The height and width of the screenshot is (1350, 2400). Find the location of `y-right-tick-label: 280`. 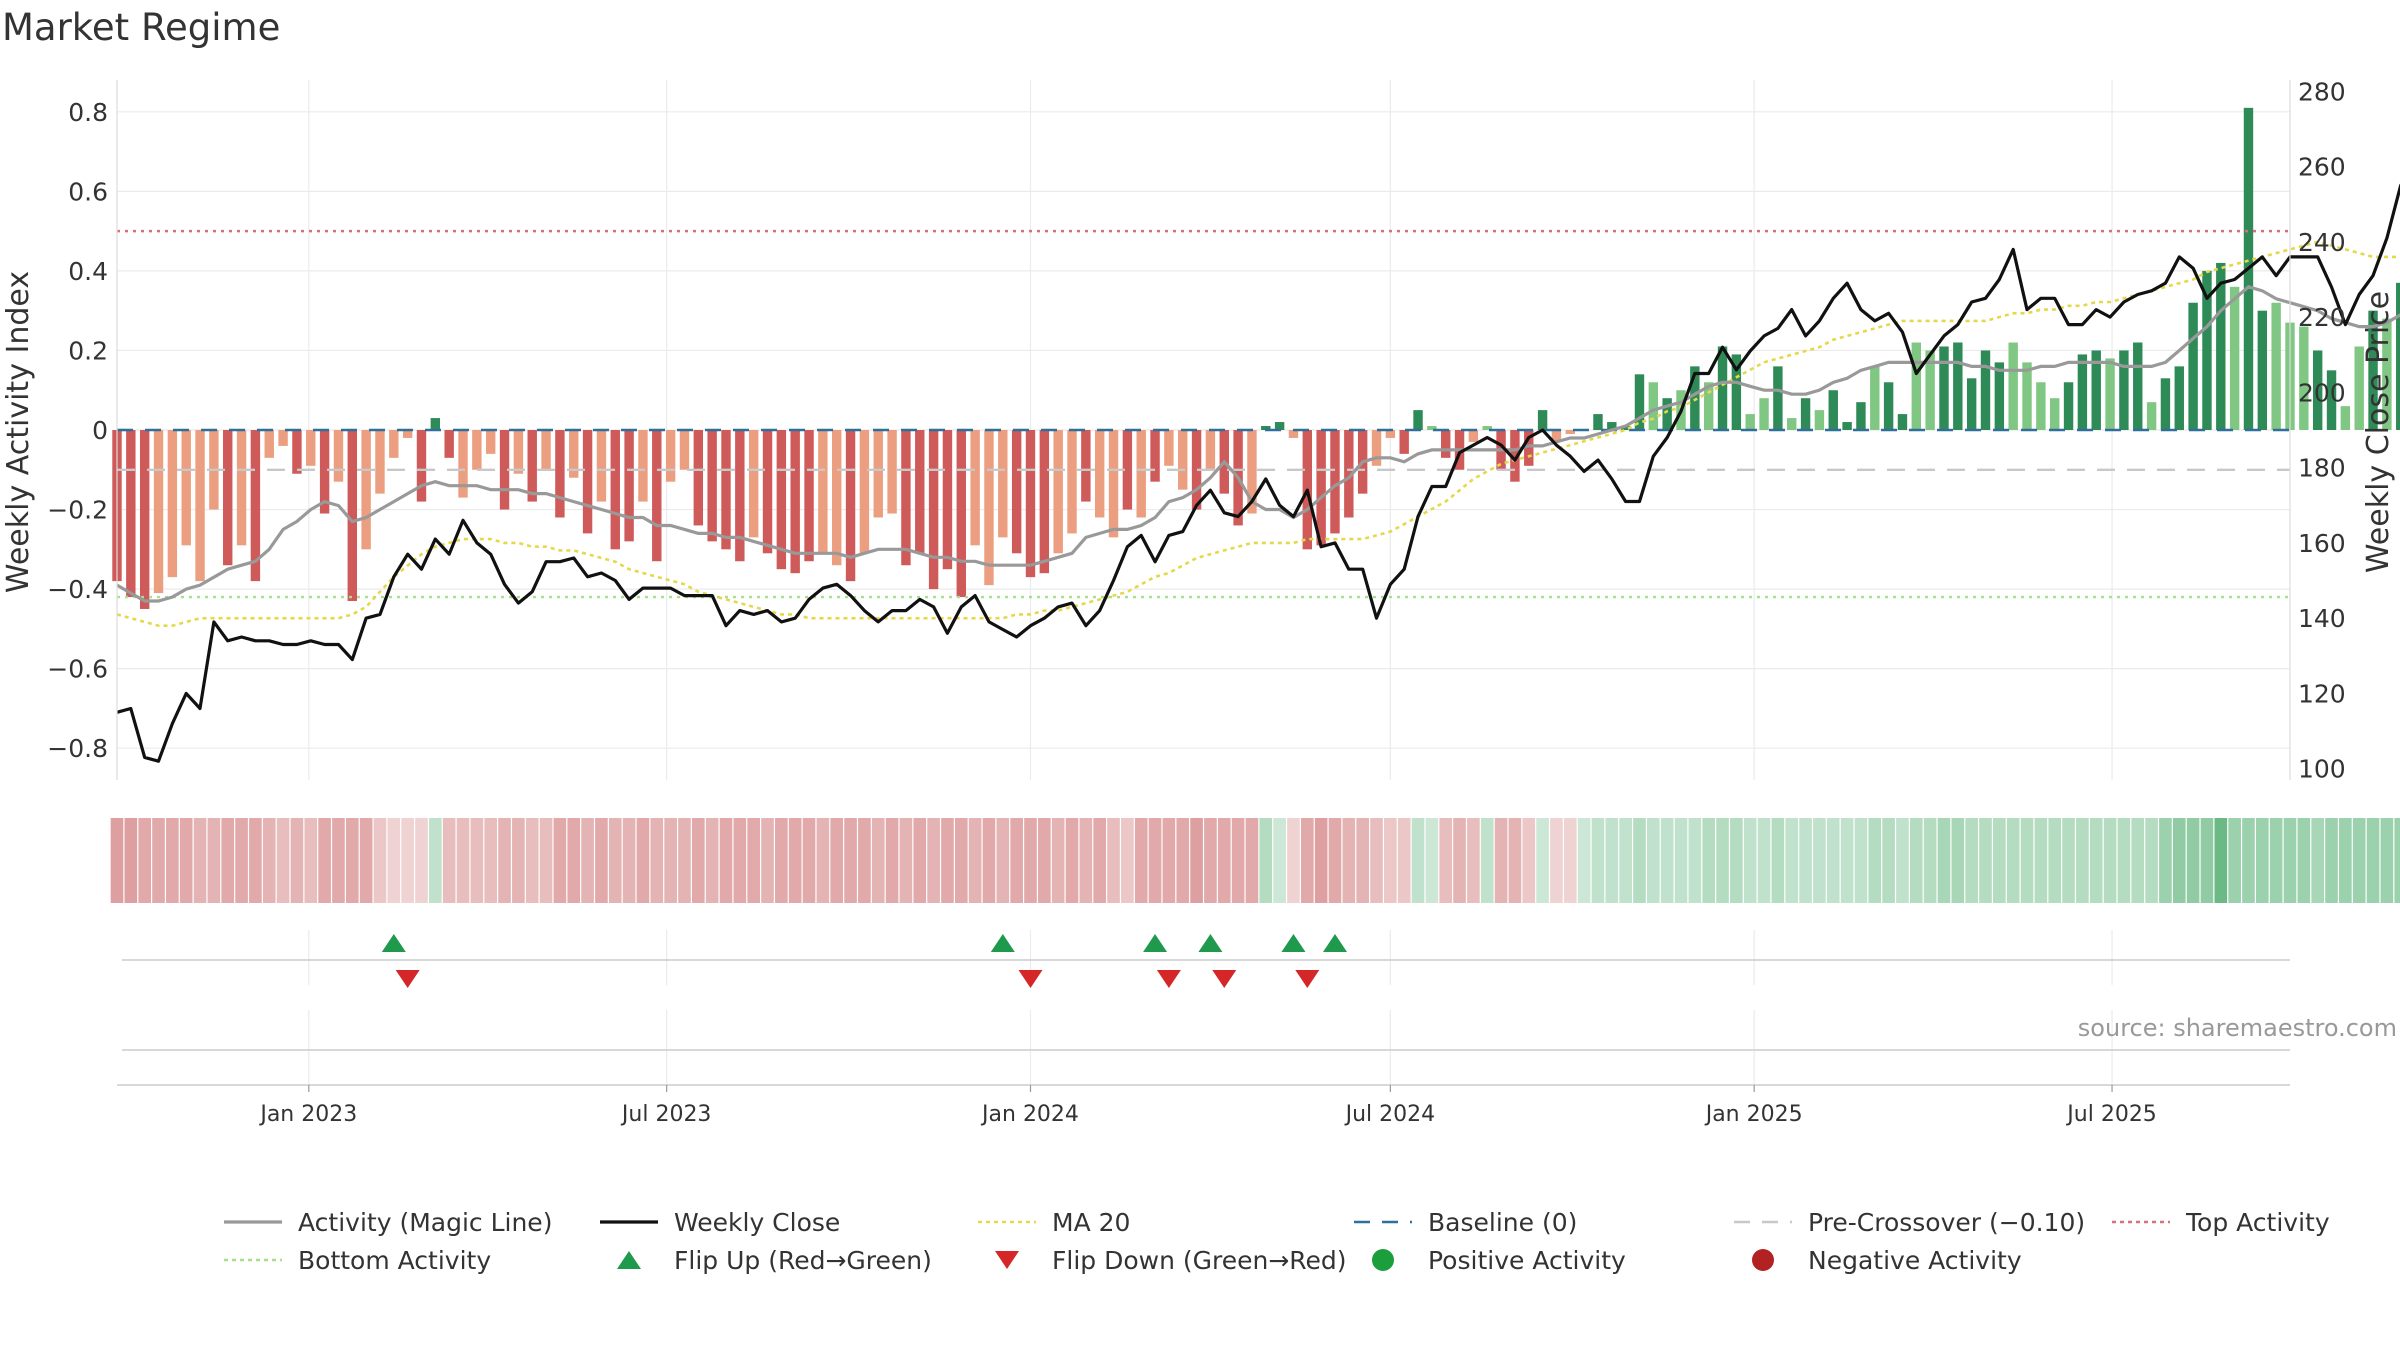

y-right-tick-label: 280 is located at coordinates (2322, 91).